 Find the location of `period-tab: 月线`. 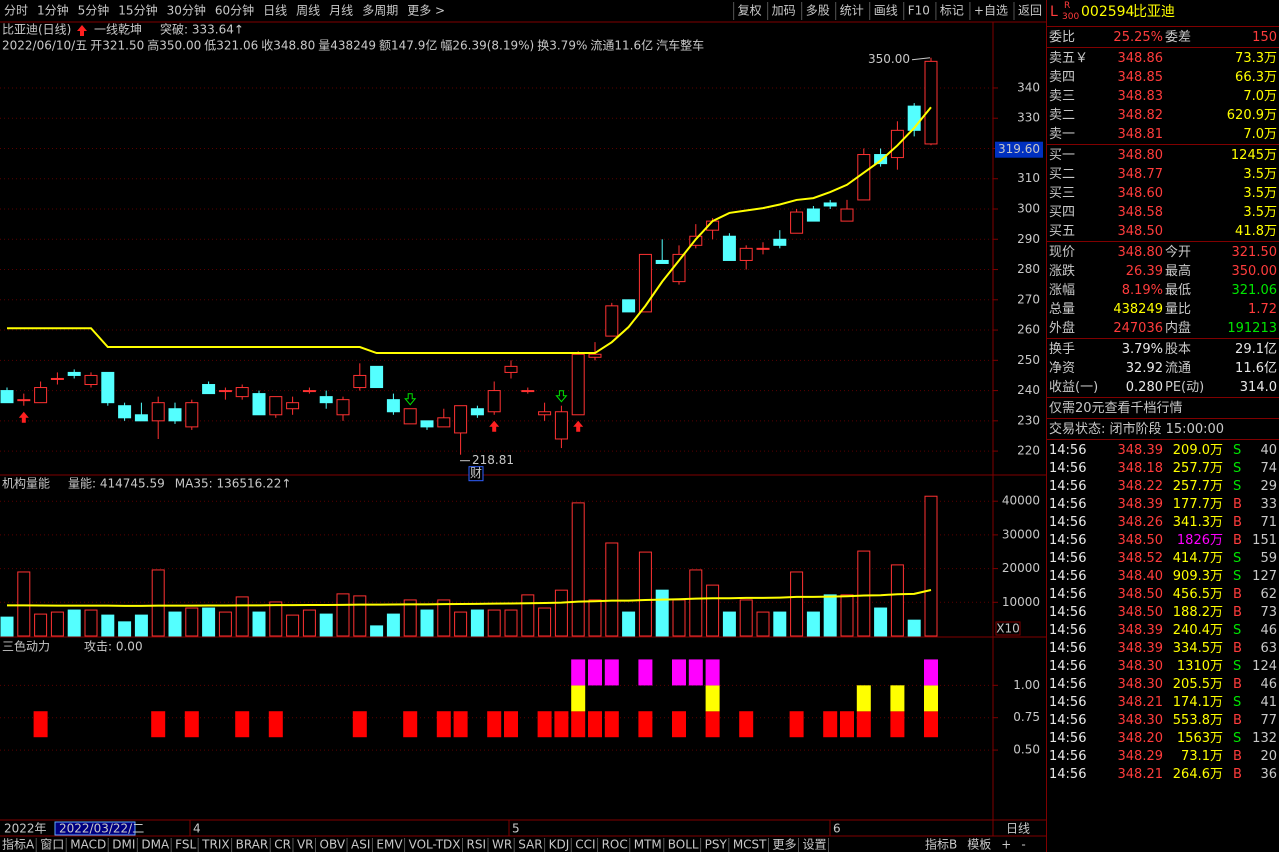

period-tab: 月线 is located at coordinates (341, 11).